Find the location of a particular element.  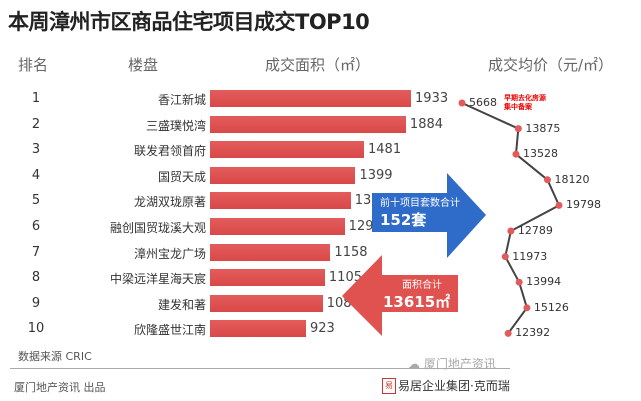

project-label: 欣隆盛世江南 is located at coordinates (169, 330).